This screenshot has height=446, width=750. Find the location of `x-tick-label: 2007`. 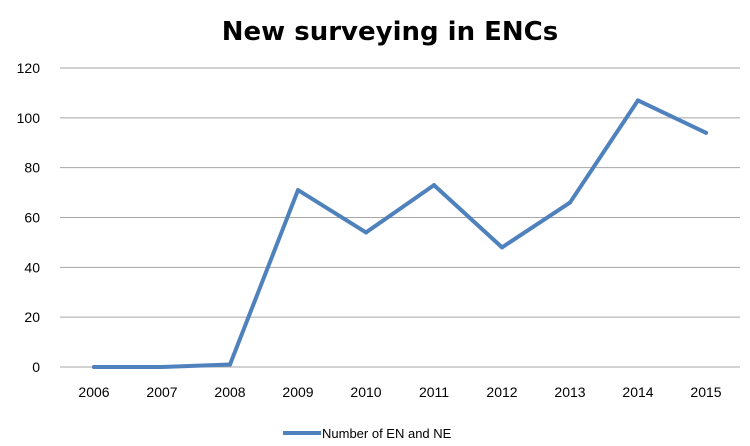

x-tick-label: 2007 is located at coordinates (161, 392).